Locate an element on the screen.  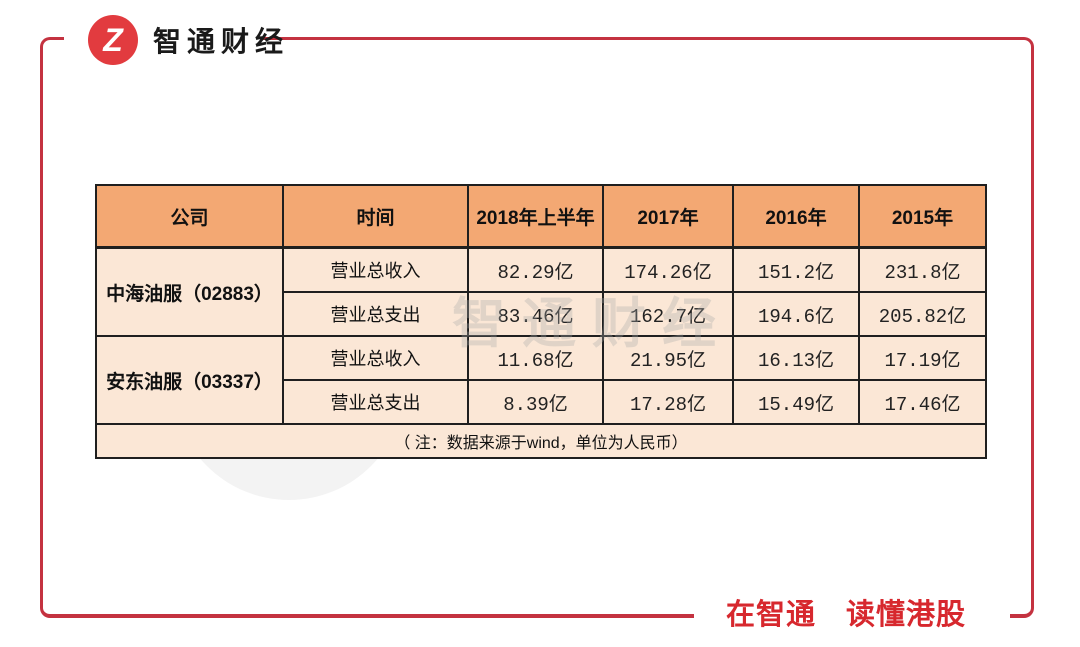
value-cell: 17.46亿 is located at coordinates (922, 402).